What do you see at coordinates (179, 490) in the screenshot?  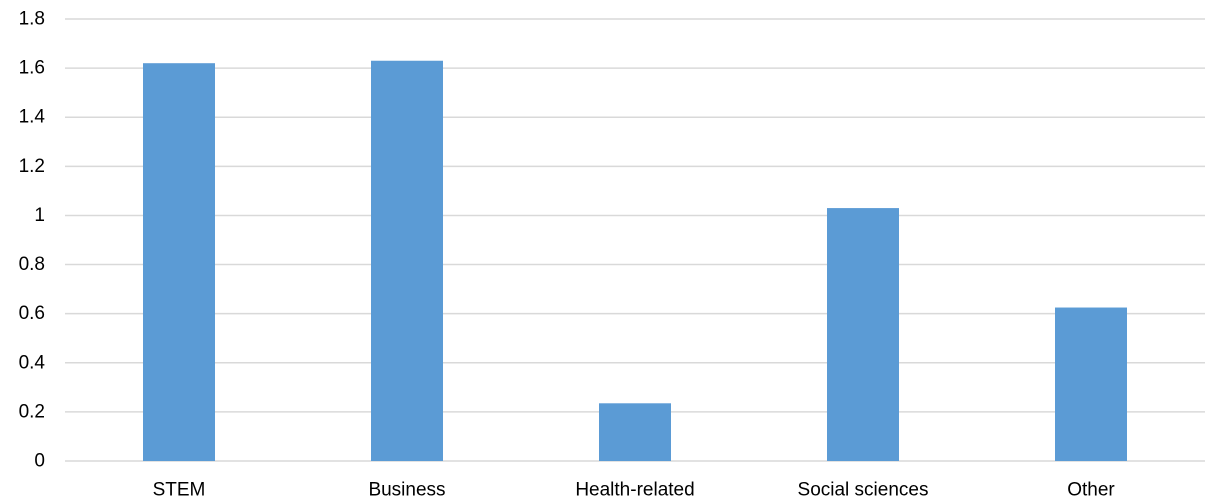 I see `x-category-label: STEM` at bounding box center [179, 490].